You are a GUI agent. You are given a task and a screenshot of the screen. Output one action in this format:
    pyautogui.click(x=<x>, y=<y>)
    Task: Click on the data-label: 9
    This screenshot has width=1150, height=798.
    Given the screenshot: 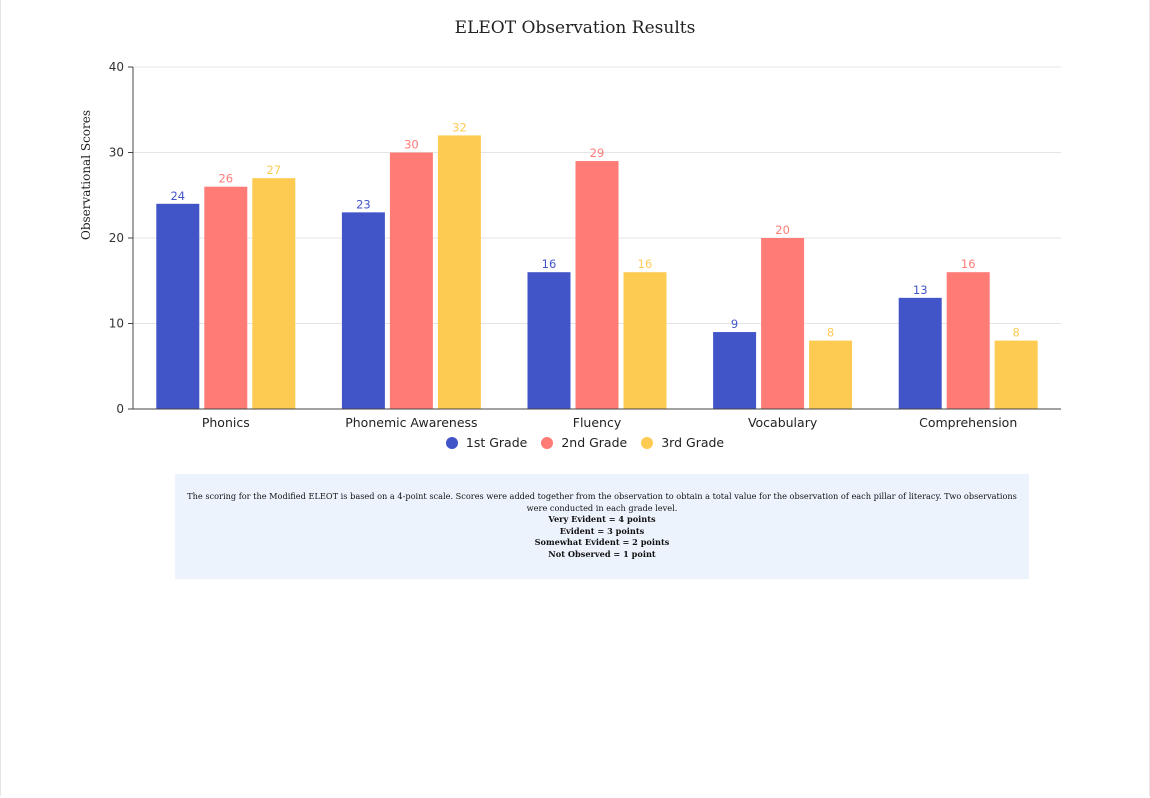 What is the action you would take?
    pyautogui.click(x=734, y=324)
    